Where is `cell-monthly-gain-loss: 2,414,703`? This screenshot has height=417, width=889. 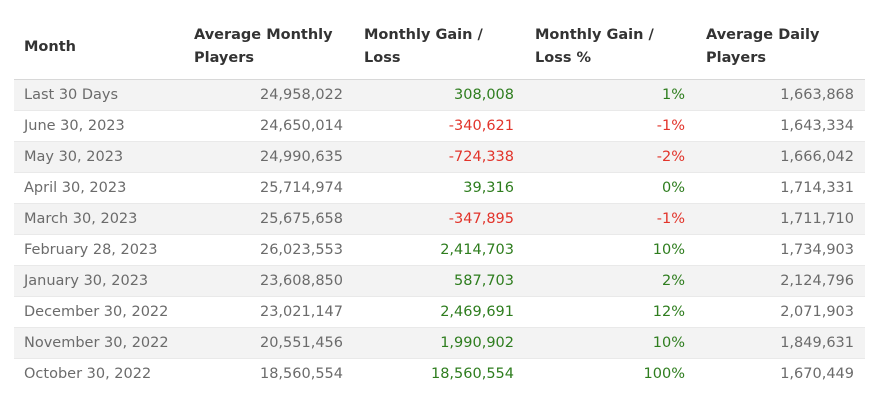 cell-monthly-gain-loss: 2,414,703 is located at coordinates (439, 250).